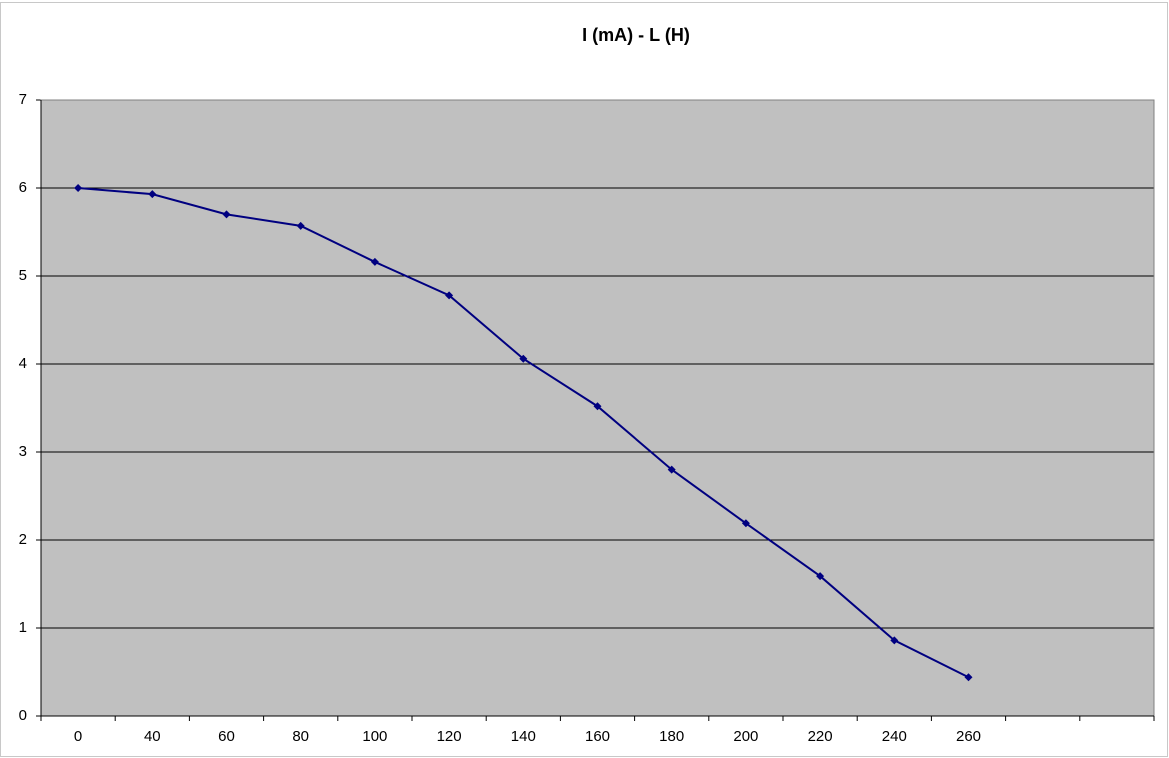  I want to click on x-tick-label: 0, so click(78, 736).